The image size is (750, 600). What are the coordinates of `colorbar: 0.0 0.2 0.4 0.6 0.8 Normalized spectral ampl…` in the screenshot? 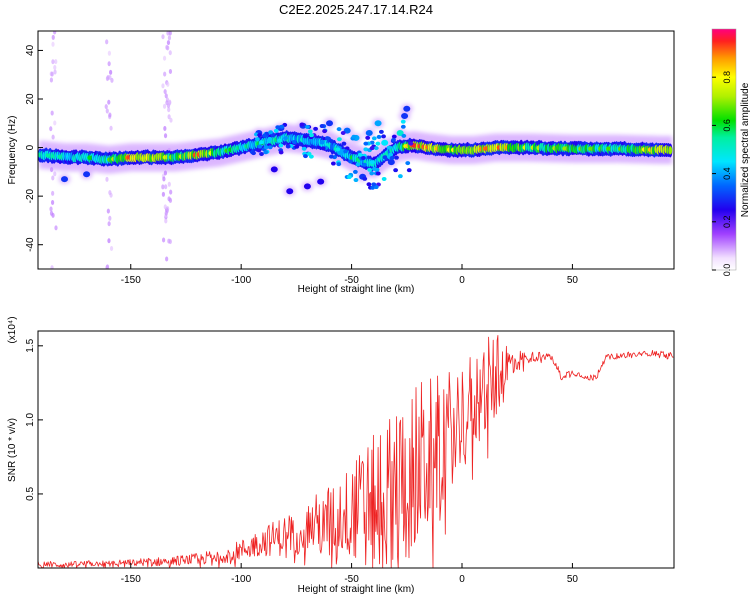 It's located at (730, 152).